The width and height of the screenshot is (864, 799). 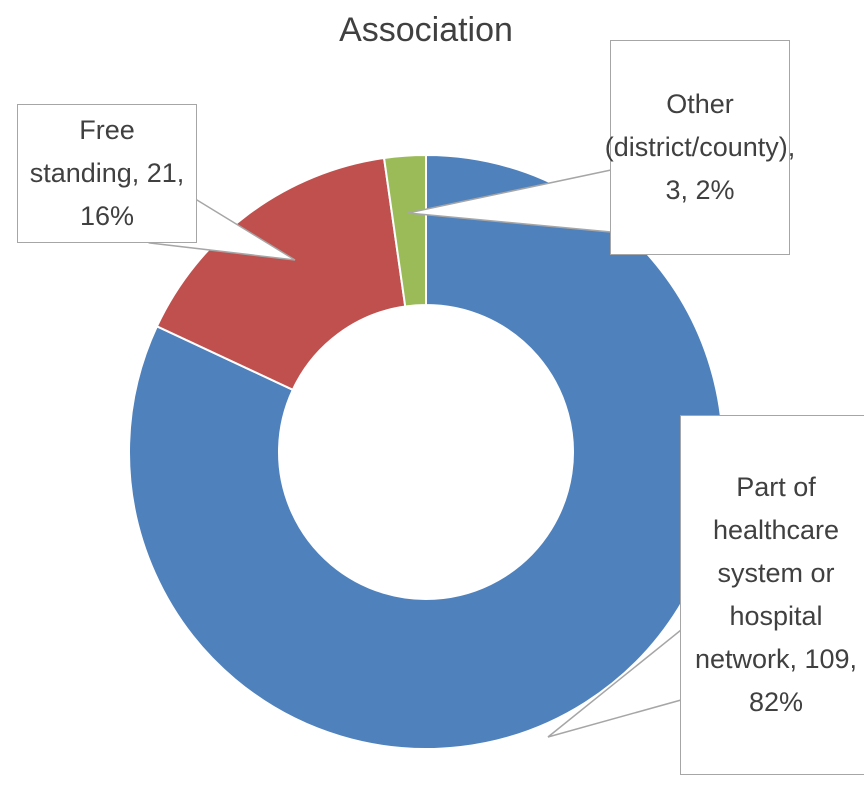 I want to click on data-label: Free standing, 21, 16%, so click(x=107, y=173).